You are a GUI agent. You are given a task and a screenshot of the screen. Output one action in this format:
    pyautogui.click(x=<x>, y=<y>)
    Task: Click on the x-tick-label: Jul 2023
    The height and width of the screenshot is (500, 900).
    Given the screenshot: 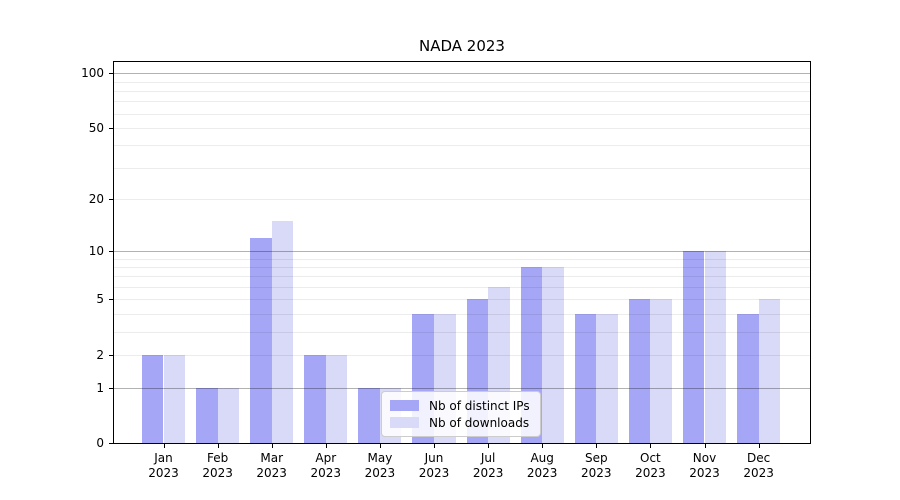 What is the action you would take?
    pyautogui.click(x=488, y=466)
    